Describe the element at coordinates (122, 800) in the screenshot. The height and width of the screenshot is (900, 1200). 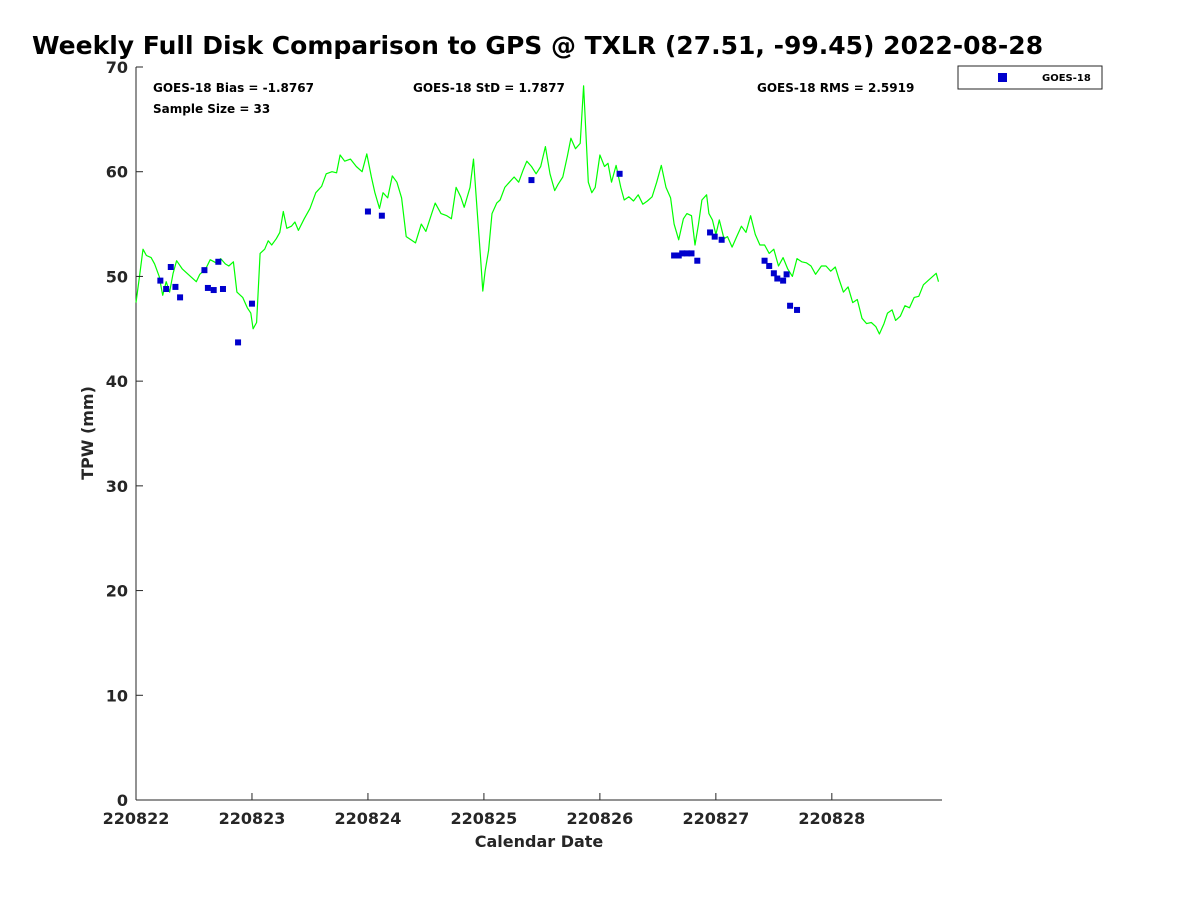
I see `y-tick-label: 0` at that location.